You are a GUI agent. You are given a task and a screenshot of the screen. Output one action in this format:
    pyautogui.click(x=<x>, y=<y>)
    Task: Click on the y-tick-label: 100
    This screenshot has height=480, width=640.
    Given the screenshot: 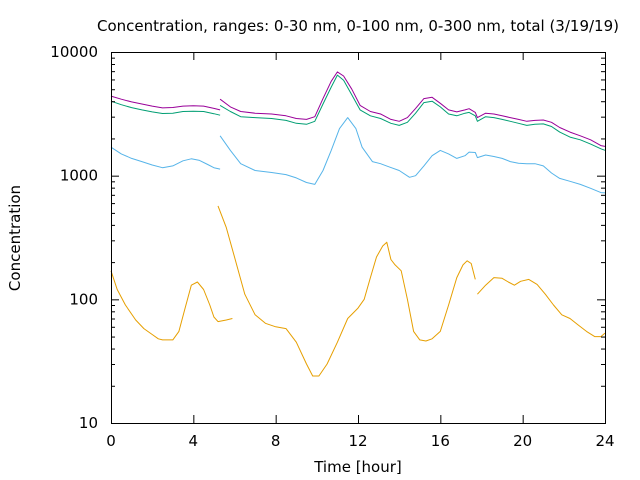 What is the action you would take?
    pyautogui.click(x=83, y=299)
    